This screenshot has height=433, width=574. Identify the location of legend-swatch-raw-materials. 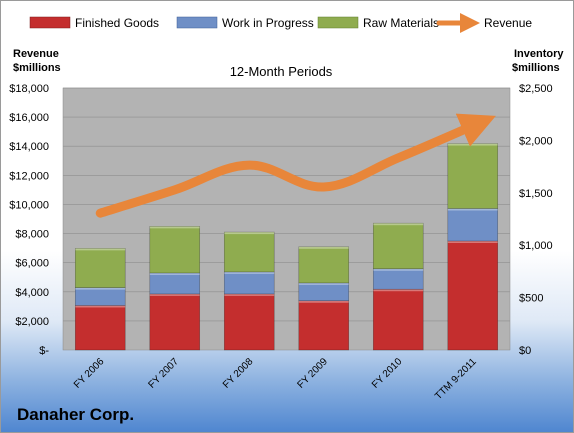
(338, 22).